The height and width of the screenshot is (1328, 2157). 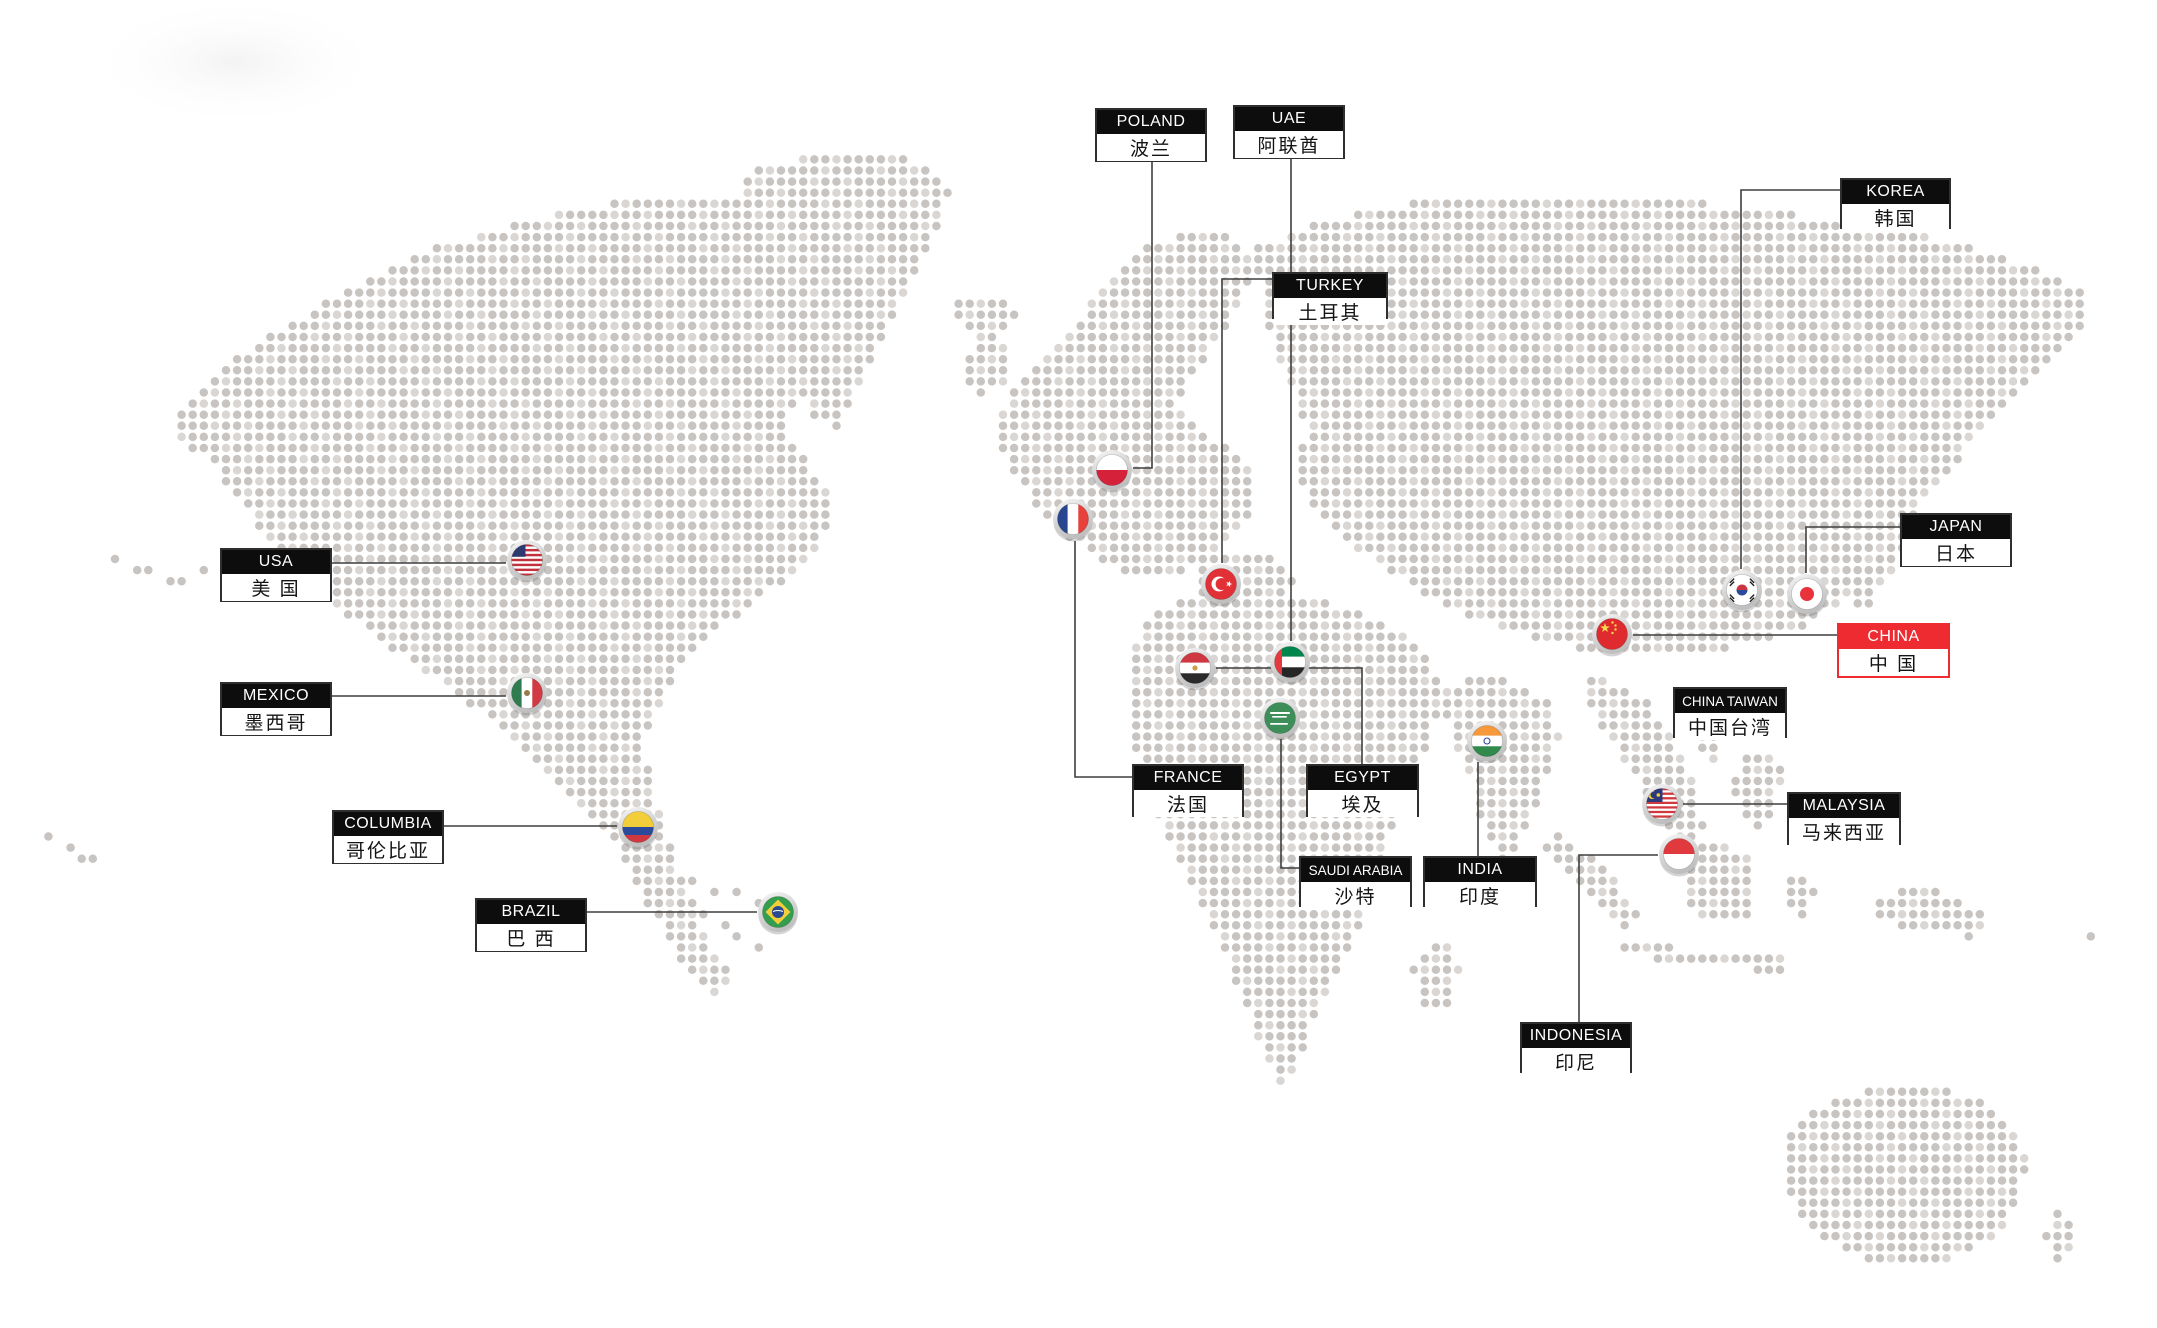 I want to click on connector-korea, so click(x=1790, y=379).